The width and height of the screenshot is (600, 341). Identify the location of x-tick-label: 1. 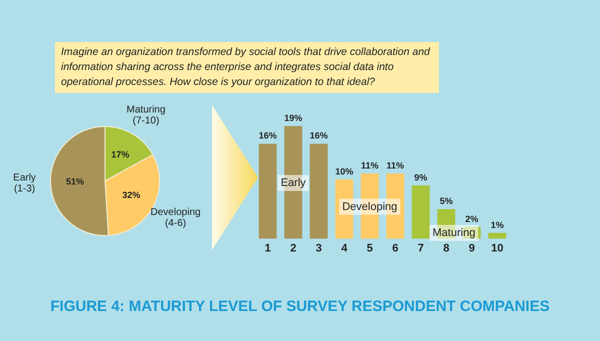
(267, 248).